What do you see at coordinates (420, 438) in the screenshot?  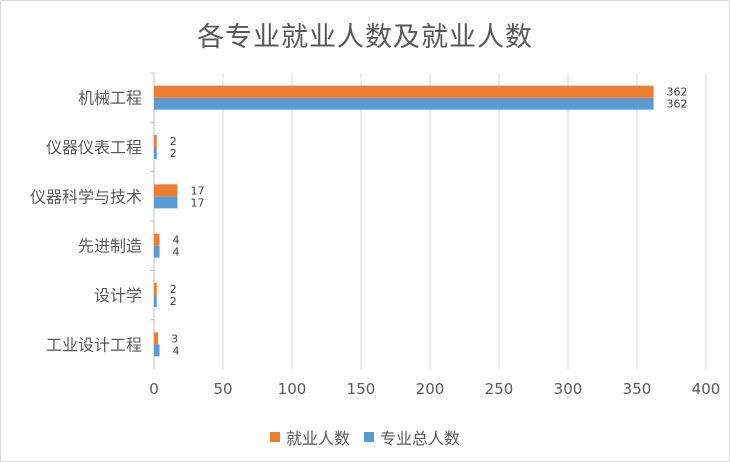 I see `legend-label-total: 专业总人数` at bounding box center [420, 438].